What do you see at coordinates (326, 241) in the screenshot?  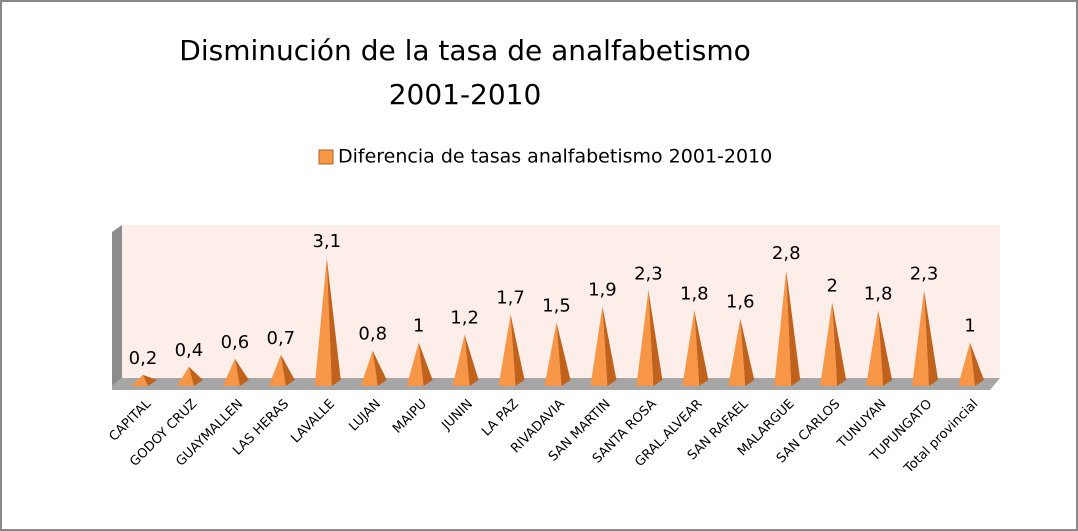 I see `data-label: 3,1` at bounding box center [326, 241].